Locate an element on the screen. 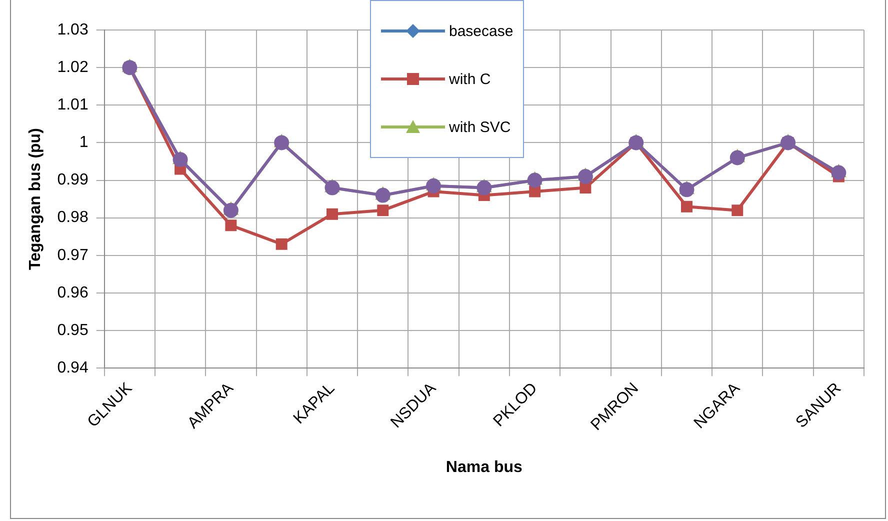  y-tick-label: 0.95 is located at coordinates (72, 330).